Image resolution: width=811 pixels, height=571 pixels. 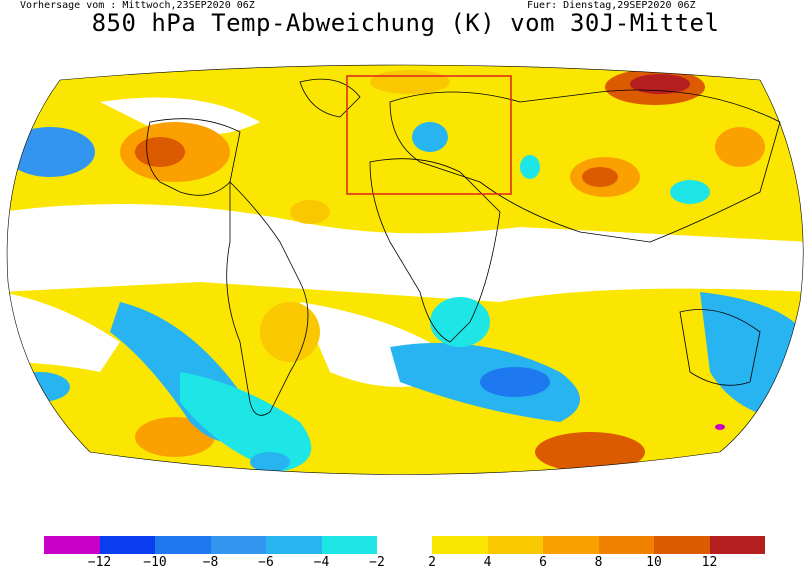 I want to click on forecast-valid-label: Fuer: Dienstag,29SEP2020 06Z, so click(x=611, y=5).